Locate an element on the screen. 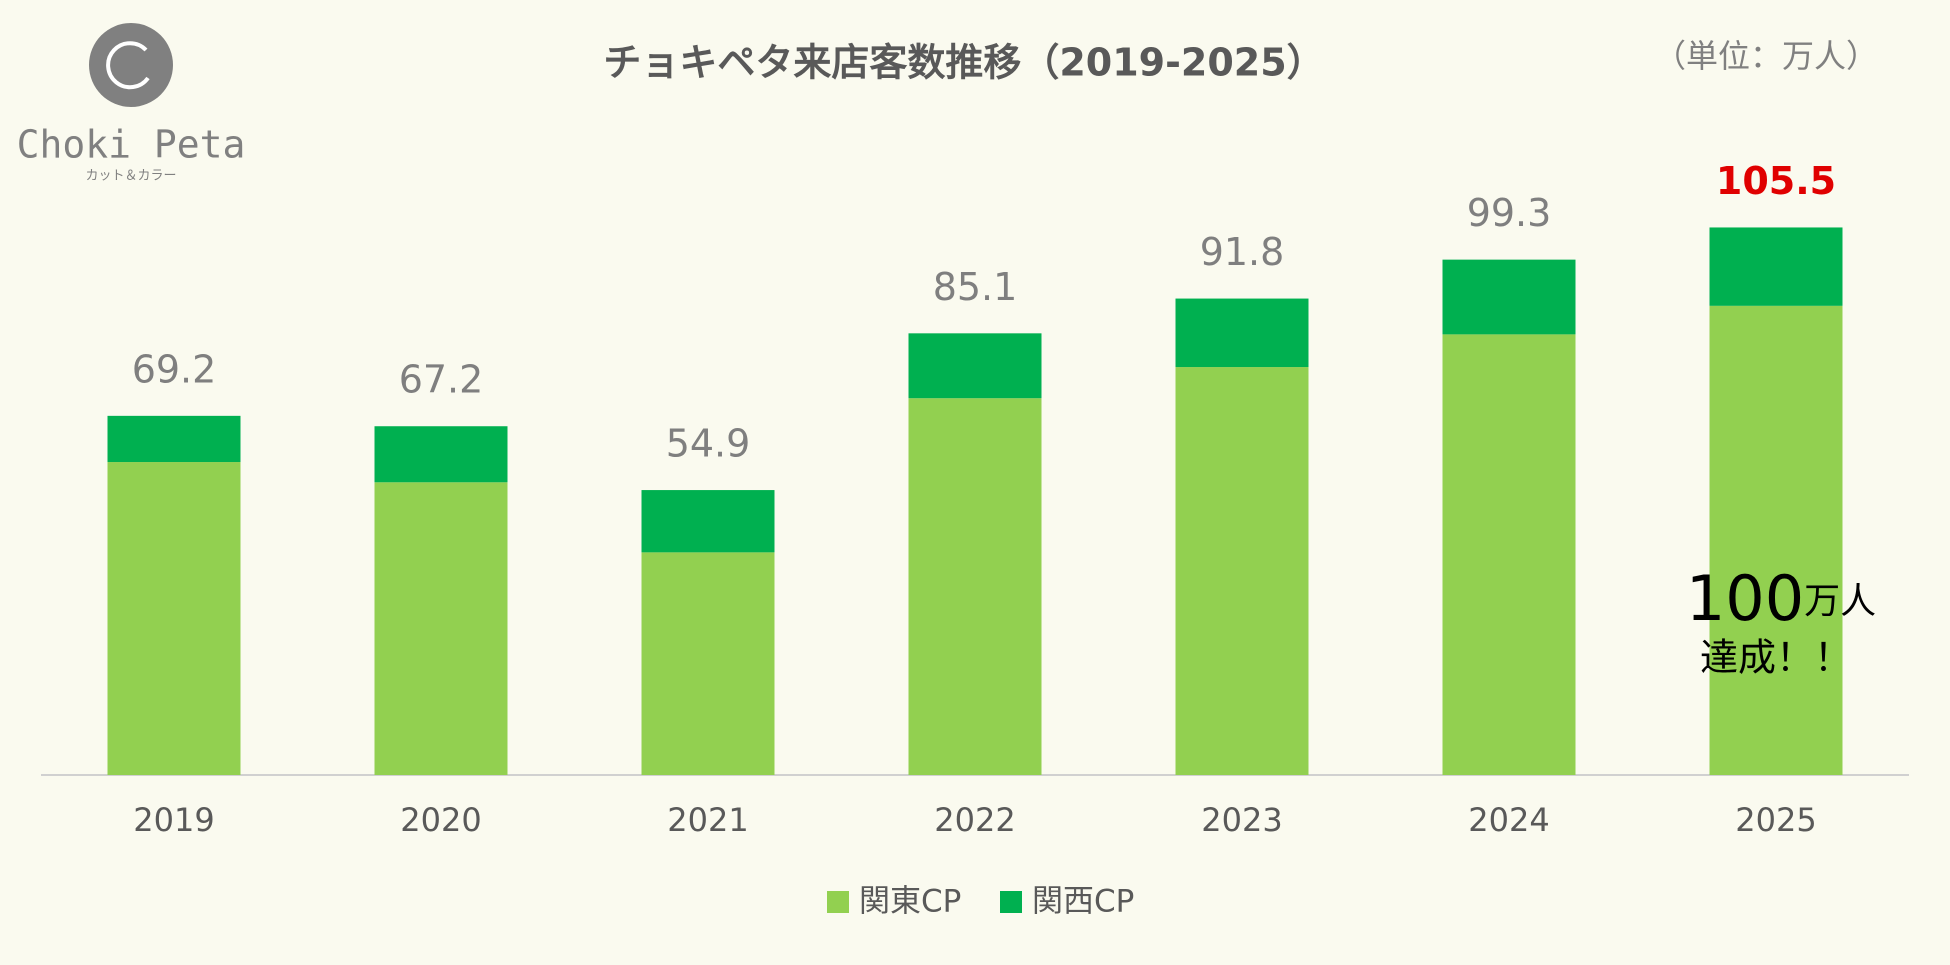  x-tick-label: 2025 is located at coordinates (1775, 820).